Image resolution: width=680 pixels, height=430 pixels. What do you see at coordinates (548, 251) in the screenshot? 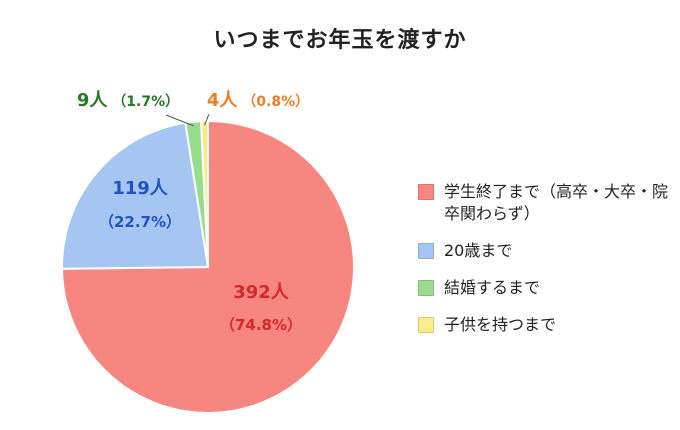
I see `legend-item: 20歳まで` at bounding box center [548, 251].